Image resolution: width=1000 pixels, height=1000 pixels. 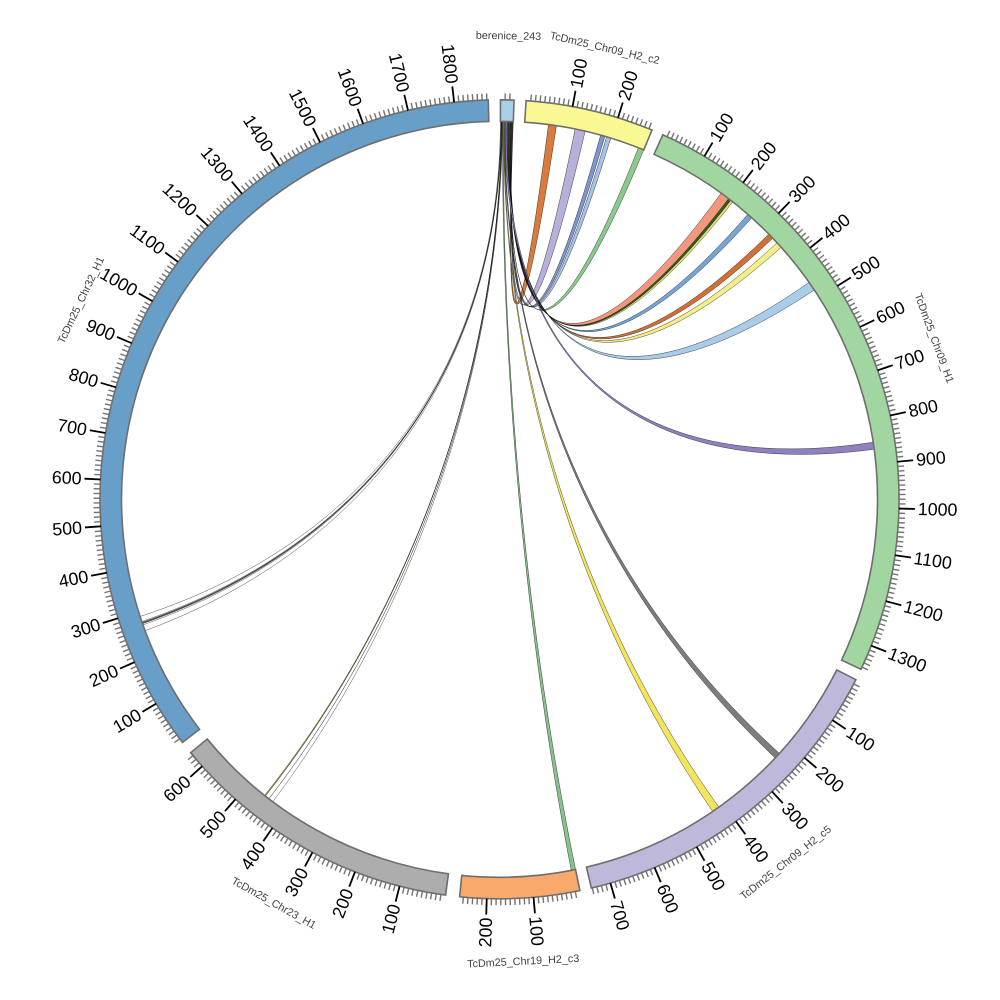 I want to click on svg-text: TcDm25_Chr19_H2_c3, so click(x=523, y=962).